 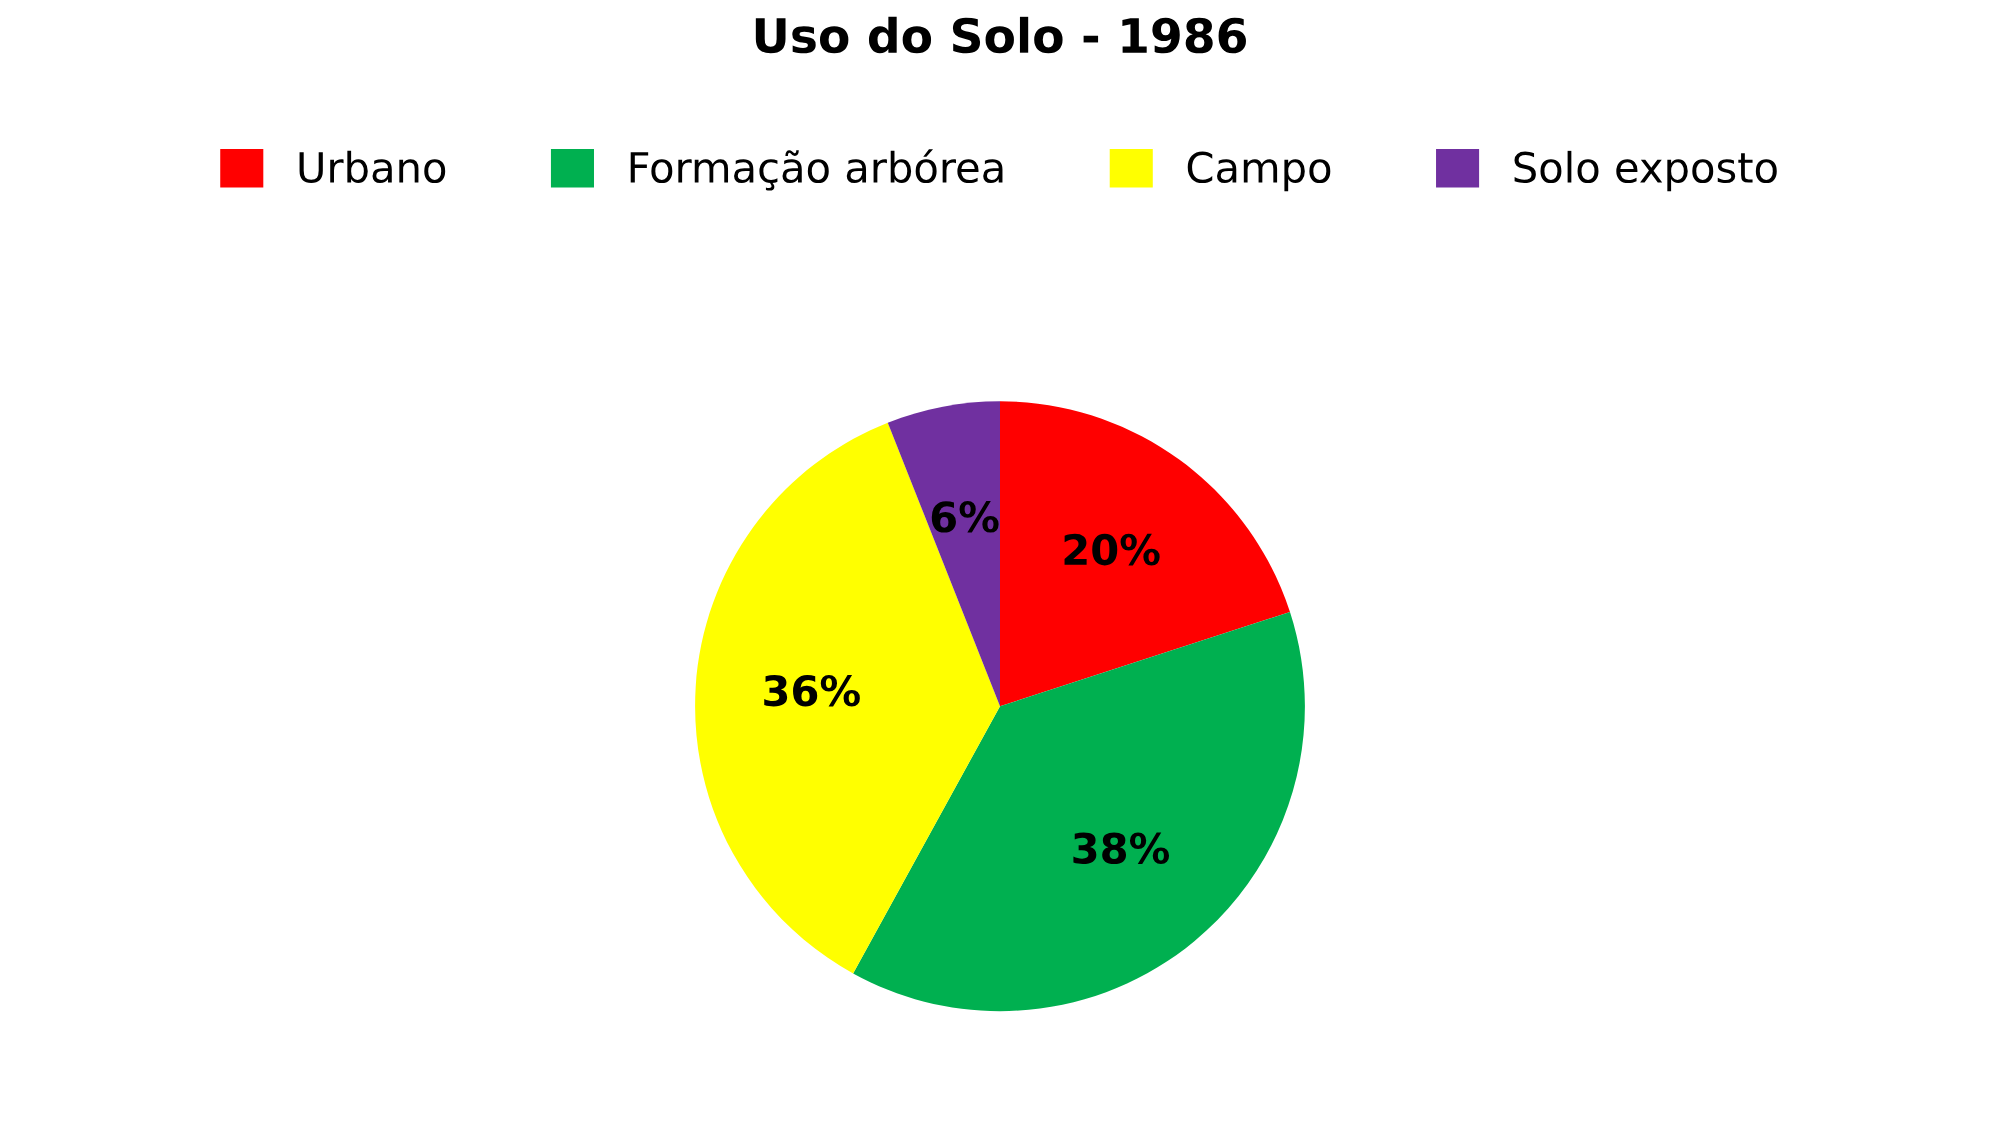 What do you see at coordinates (1121, 848) in the screenshot?
I see `data-label: 38%` at bounding box center [1121, 848].